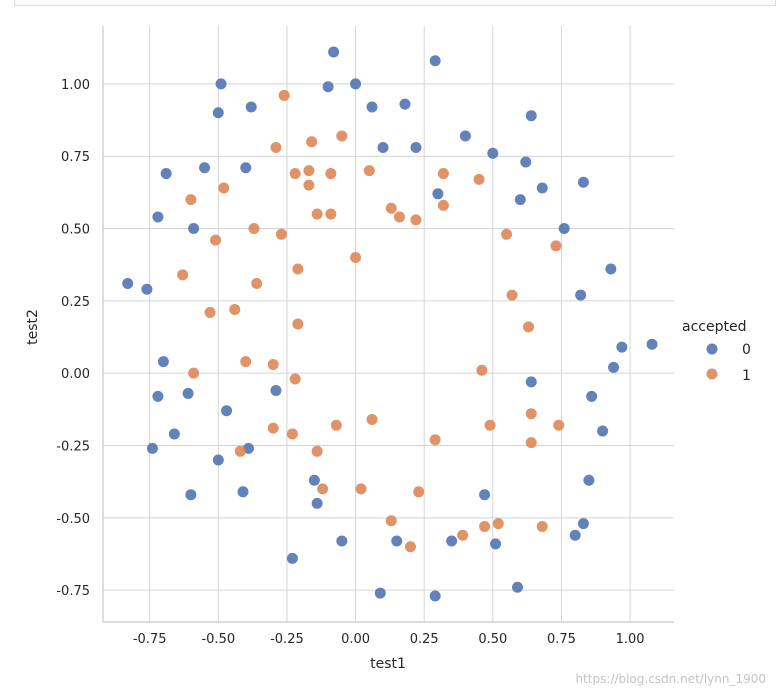 The image size is (776, 692). I want to click on y-tick-label: 0.25, so click(75, 302).